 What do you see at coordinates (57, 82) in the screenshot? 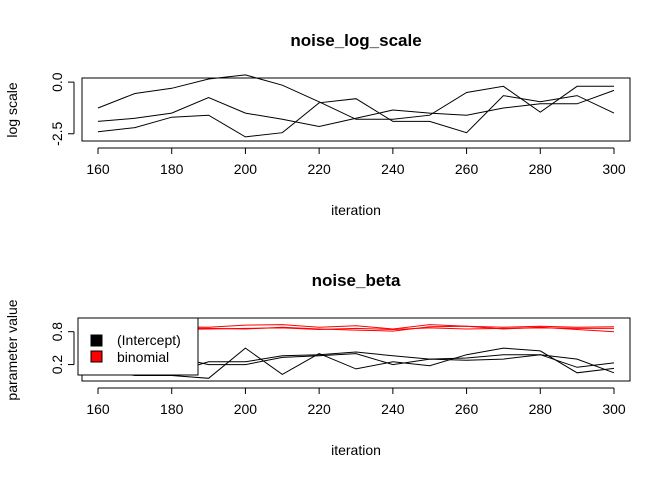
I see `y-tick-label: 0.0` at bounding box center [57, 82].